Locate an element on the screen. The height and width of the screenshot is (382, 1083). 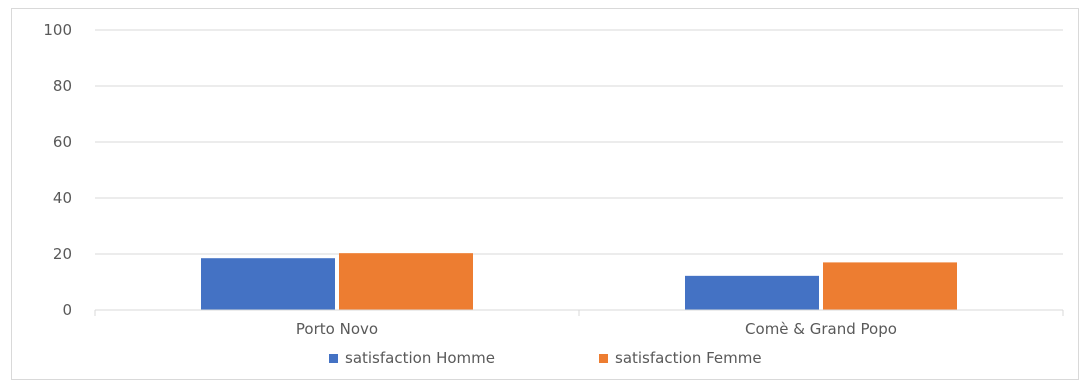
x-category-label: Porto Novo is located at coordinates (337, 329).